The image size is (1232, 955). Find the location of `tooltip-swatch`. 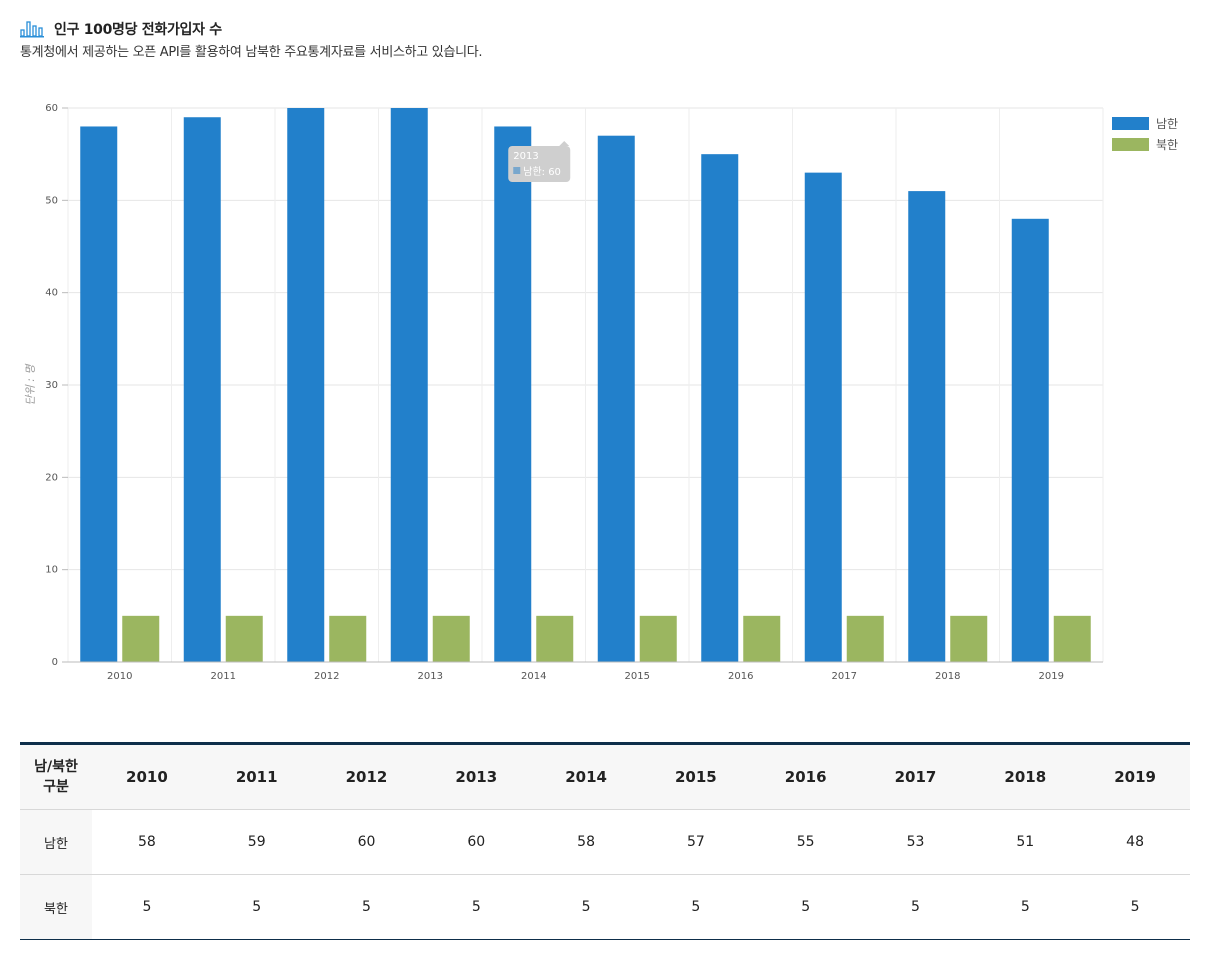

tooltip-swatch is located at coordinates (517, 170).